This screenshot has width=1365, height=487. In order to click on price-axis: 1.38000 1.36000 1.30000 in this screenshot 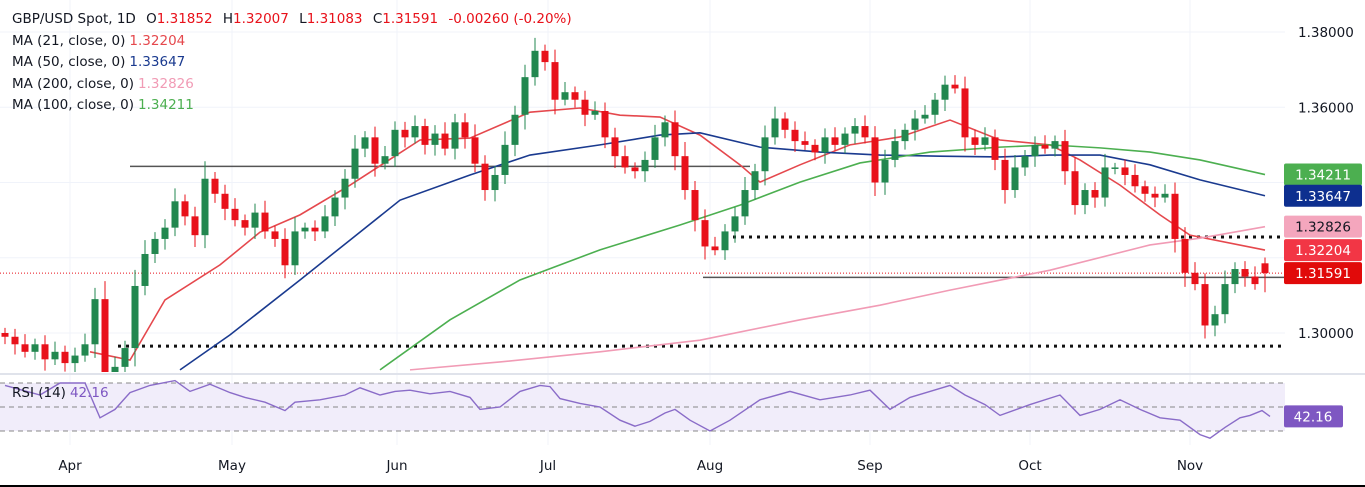, I will do `click(1326, 183)`.